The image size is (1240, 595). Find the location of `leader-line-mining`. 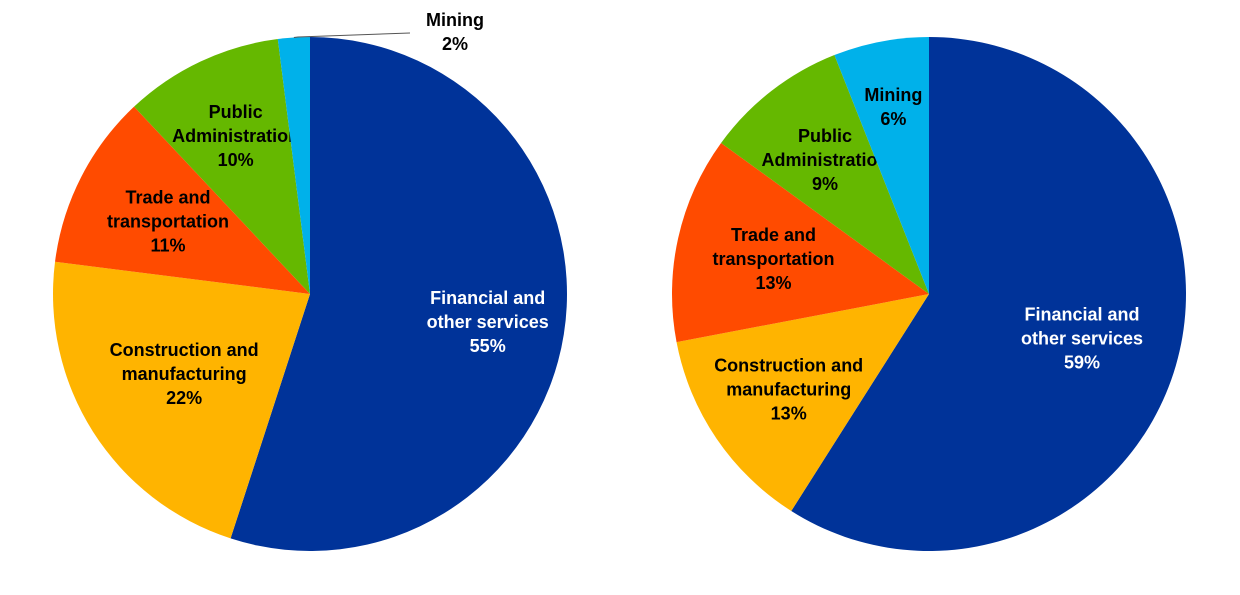

leader-line-mining is located at coordinates (352, 35).